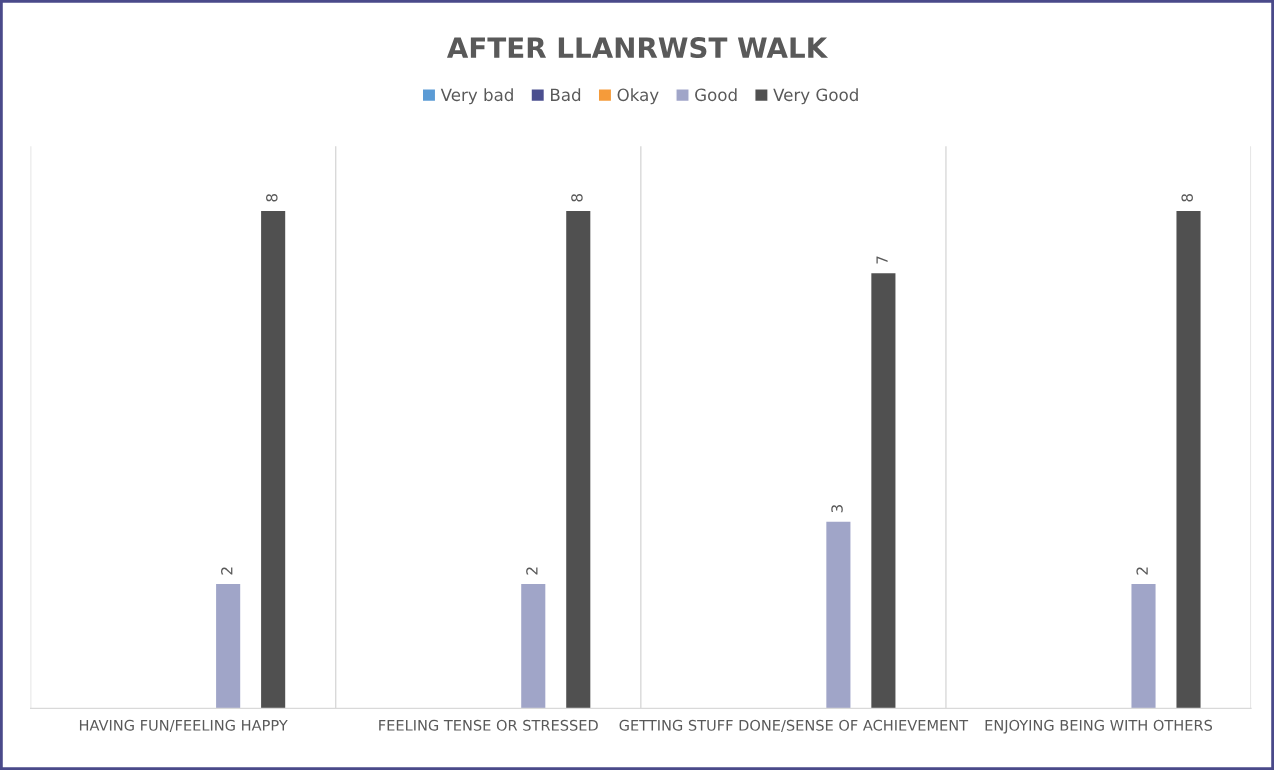 Image resolution: width=1274 pixels, height=770 pixels. Describe the element at coordinates (488, 725) in the screenshot. I see `x-tick-label: FEELING TENSE OR STRESSED` at that location.